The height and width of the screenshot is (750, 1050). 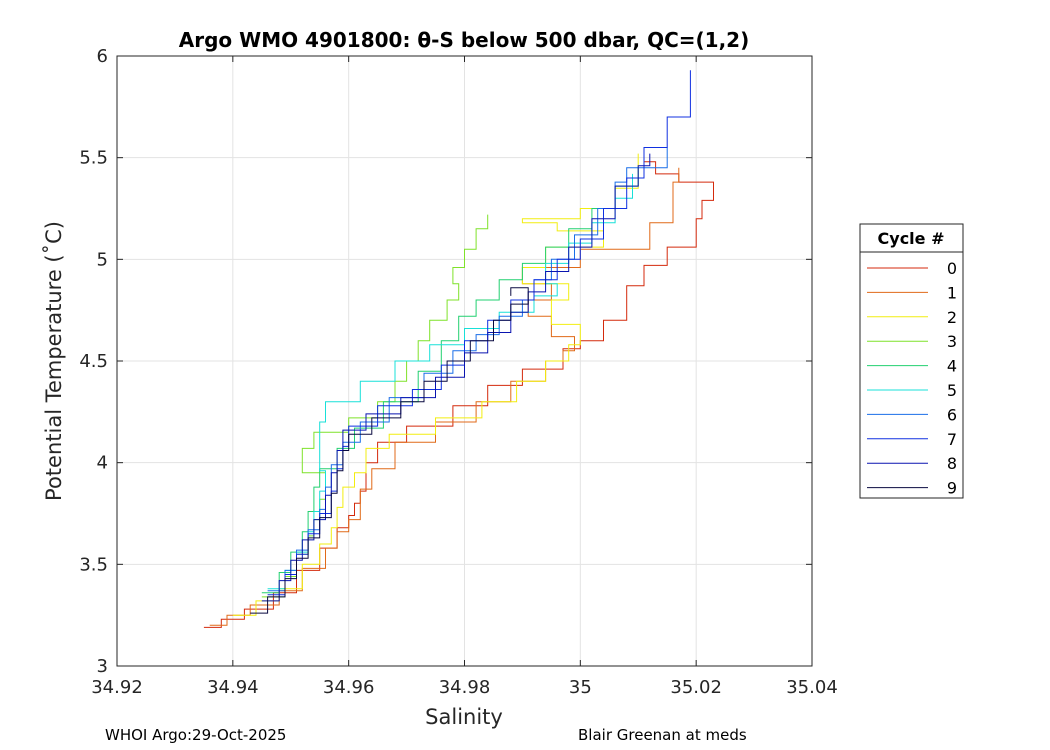 I want to click on x-tick-label: 35, so click(x=580, y=687).